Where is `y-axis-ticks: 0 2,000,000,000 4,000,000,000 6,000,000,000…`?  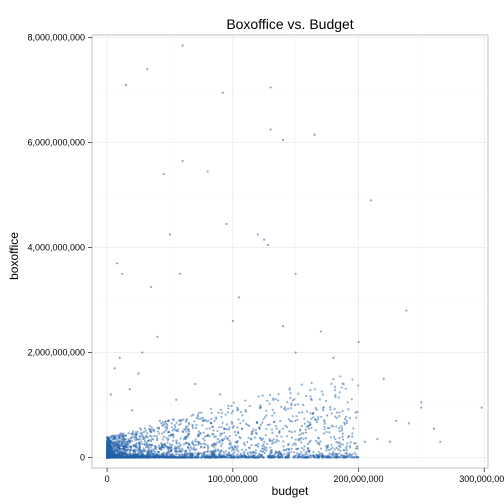 y-axis-ticks: 0 2,000,000,000 4,000,000,000 6,000,000,000… is located at coordinates (59, 248).